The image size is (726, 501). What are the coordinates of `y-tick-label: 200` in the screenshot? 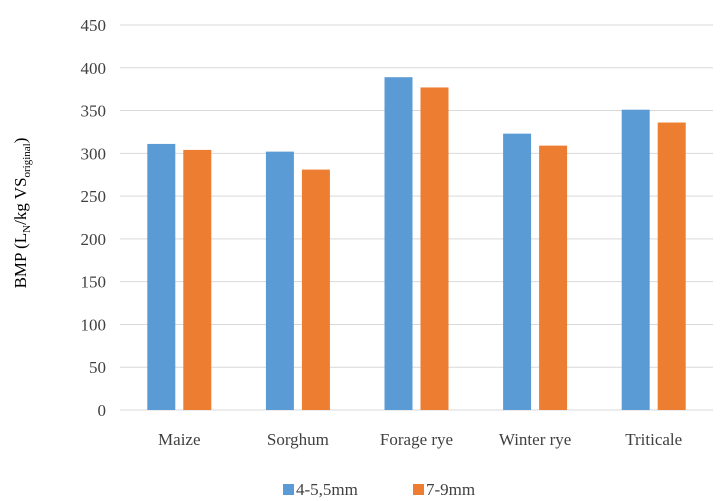 It's located at (94, 239).